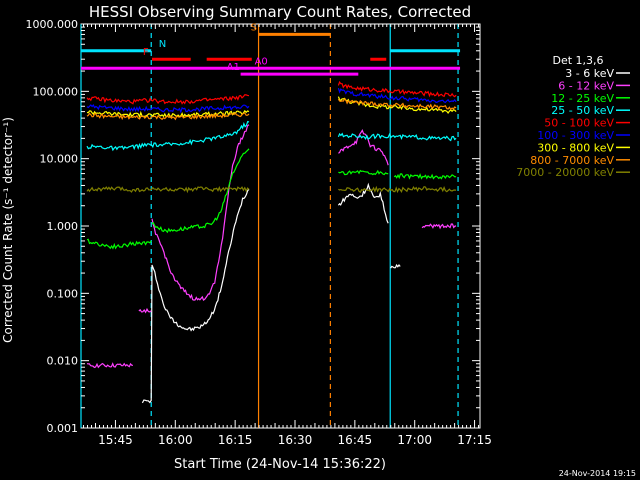  Describe the element at coordinates (572, 160) in the screenshot. I see `legend-label: 800 - 7000 keV` at that location.